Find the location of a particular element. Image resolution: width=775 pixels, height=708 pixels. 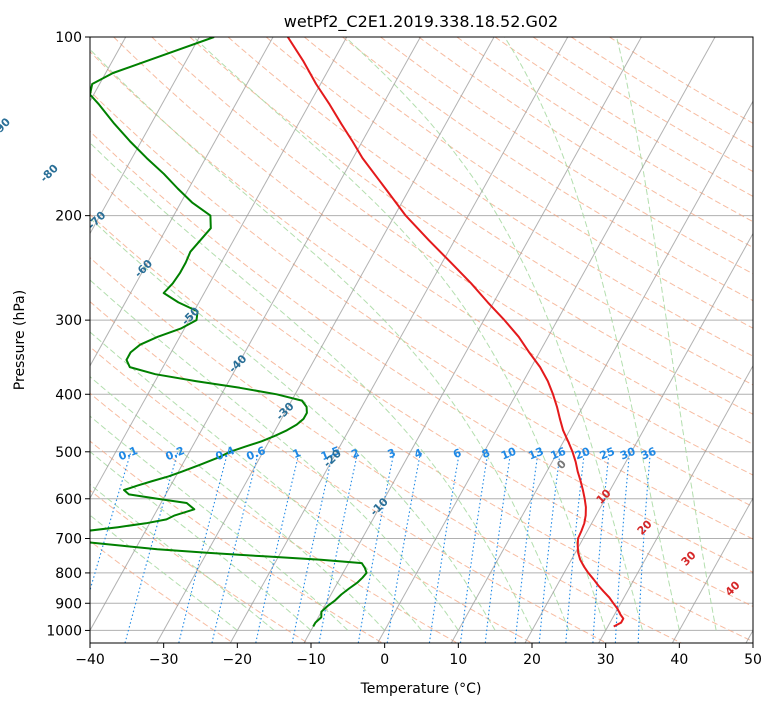

x-axis: −40 −30 −20 −10 0 10 20 30 40 50 is located at coordinates (418, 655).